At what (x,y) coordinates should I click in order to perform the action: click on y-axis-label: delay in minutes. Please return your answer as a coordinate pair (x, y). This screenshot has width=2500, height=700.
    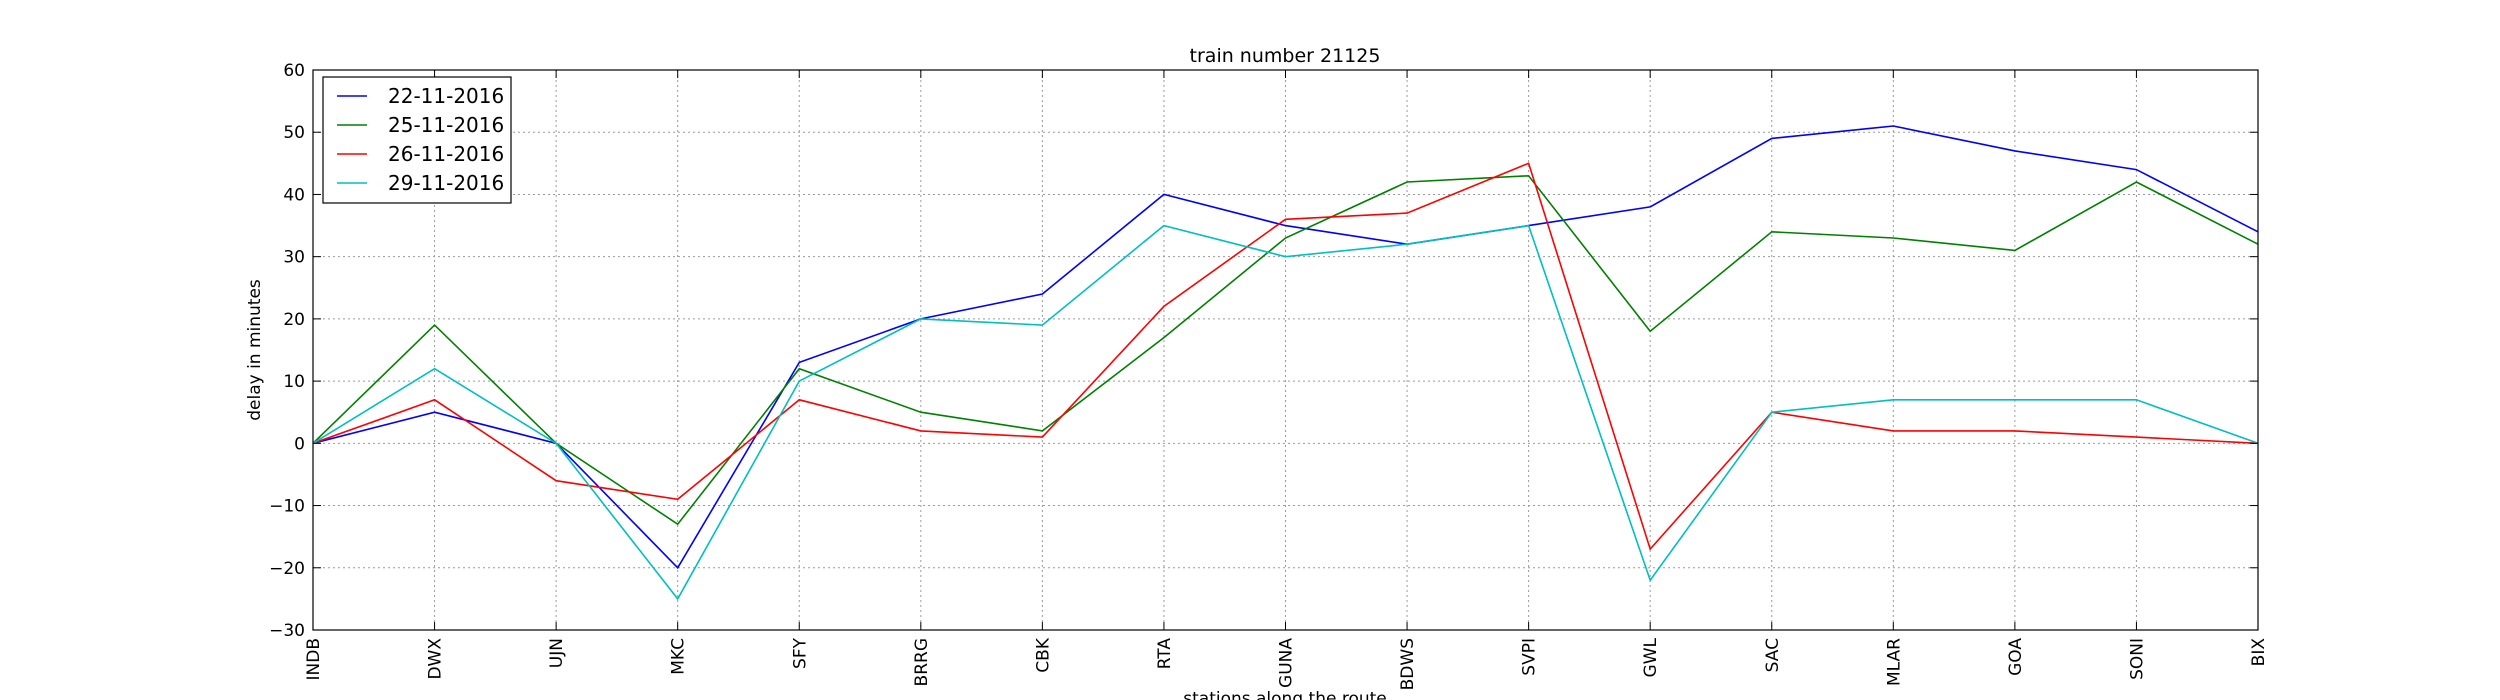
    Looking at the image, I should click on (255, 350).